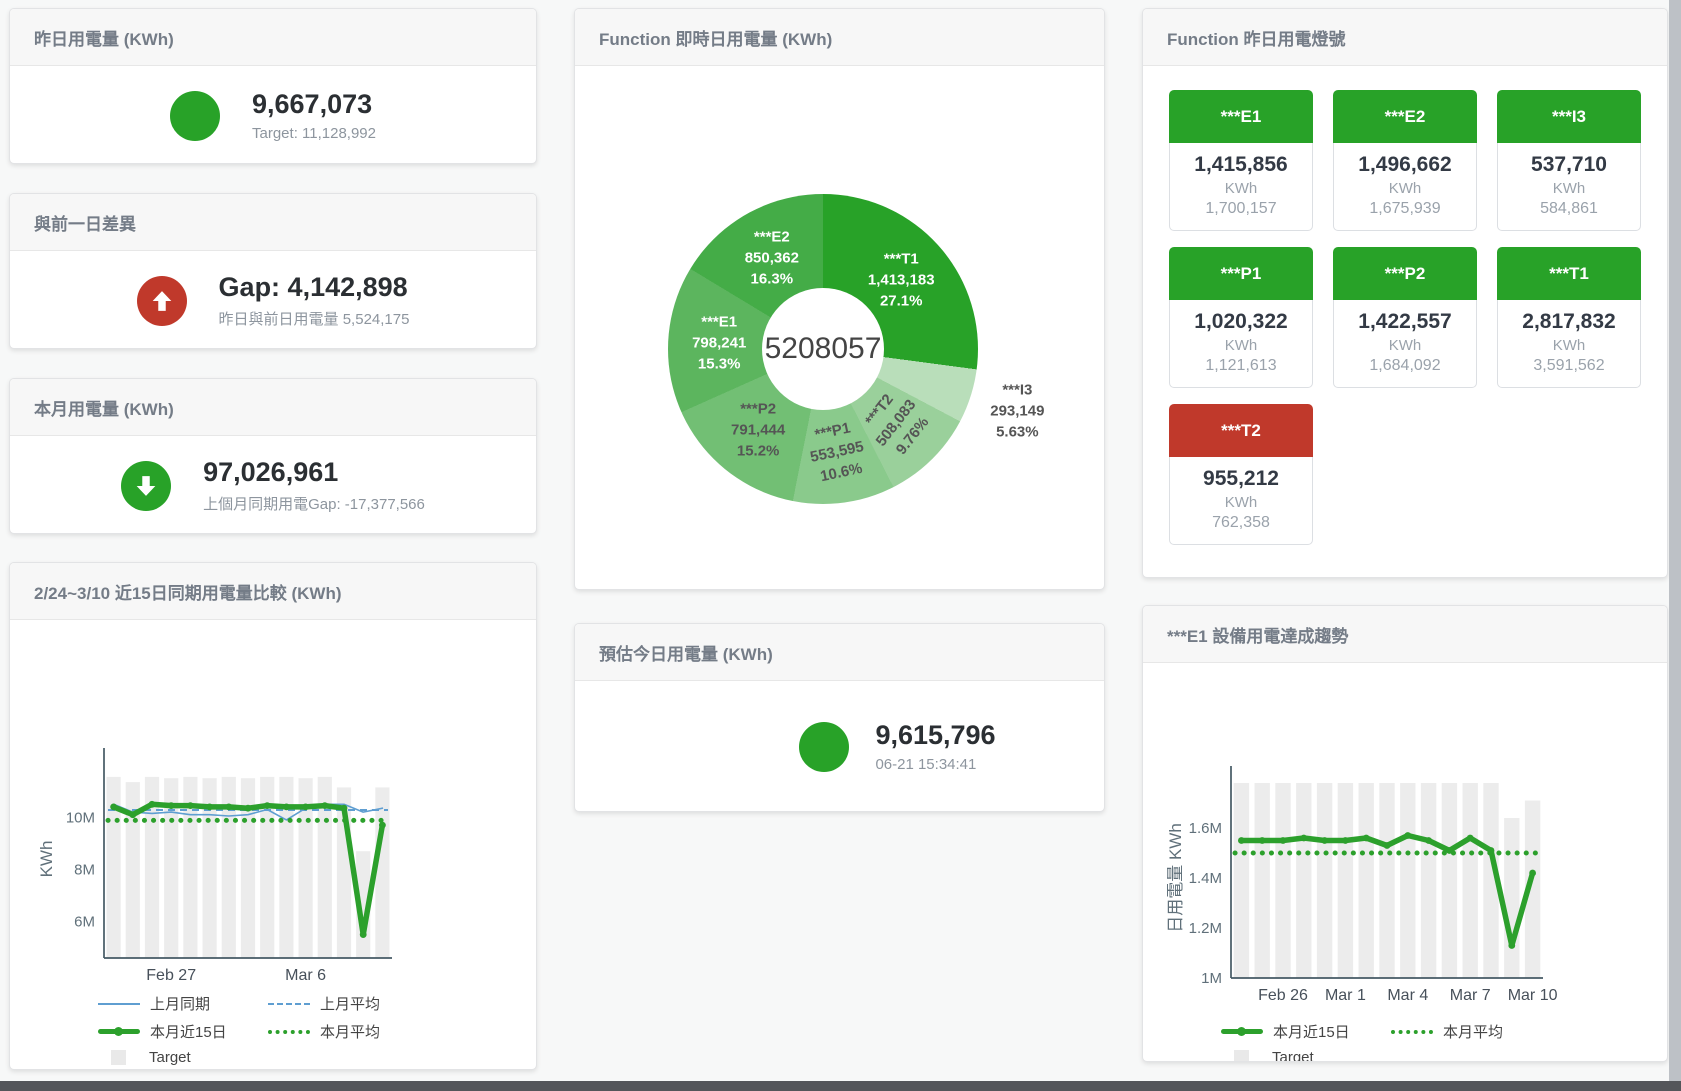  I want to click on kpi-value: 9,615,796, so click(935, 735).